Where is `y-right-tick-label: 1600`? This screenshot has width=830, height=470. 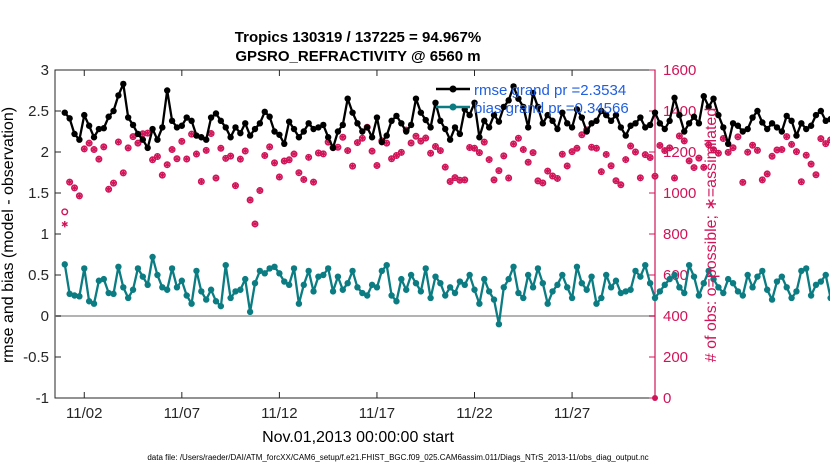 y-right-tick-label: 1600 is located at coordinates (679, 70).